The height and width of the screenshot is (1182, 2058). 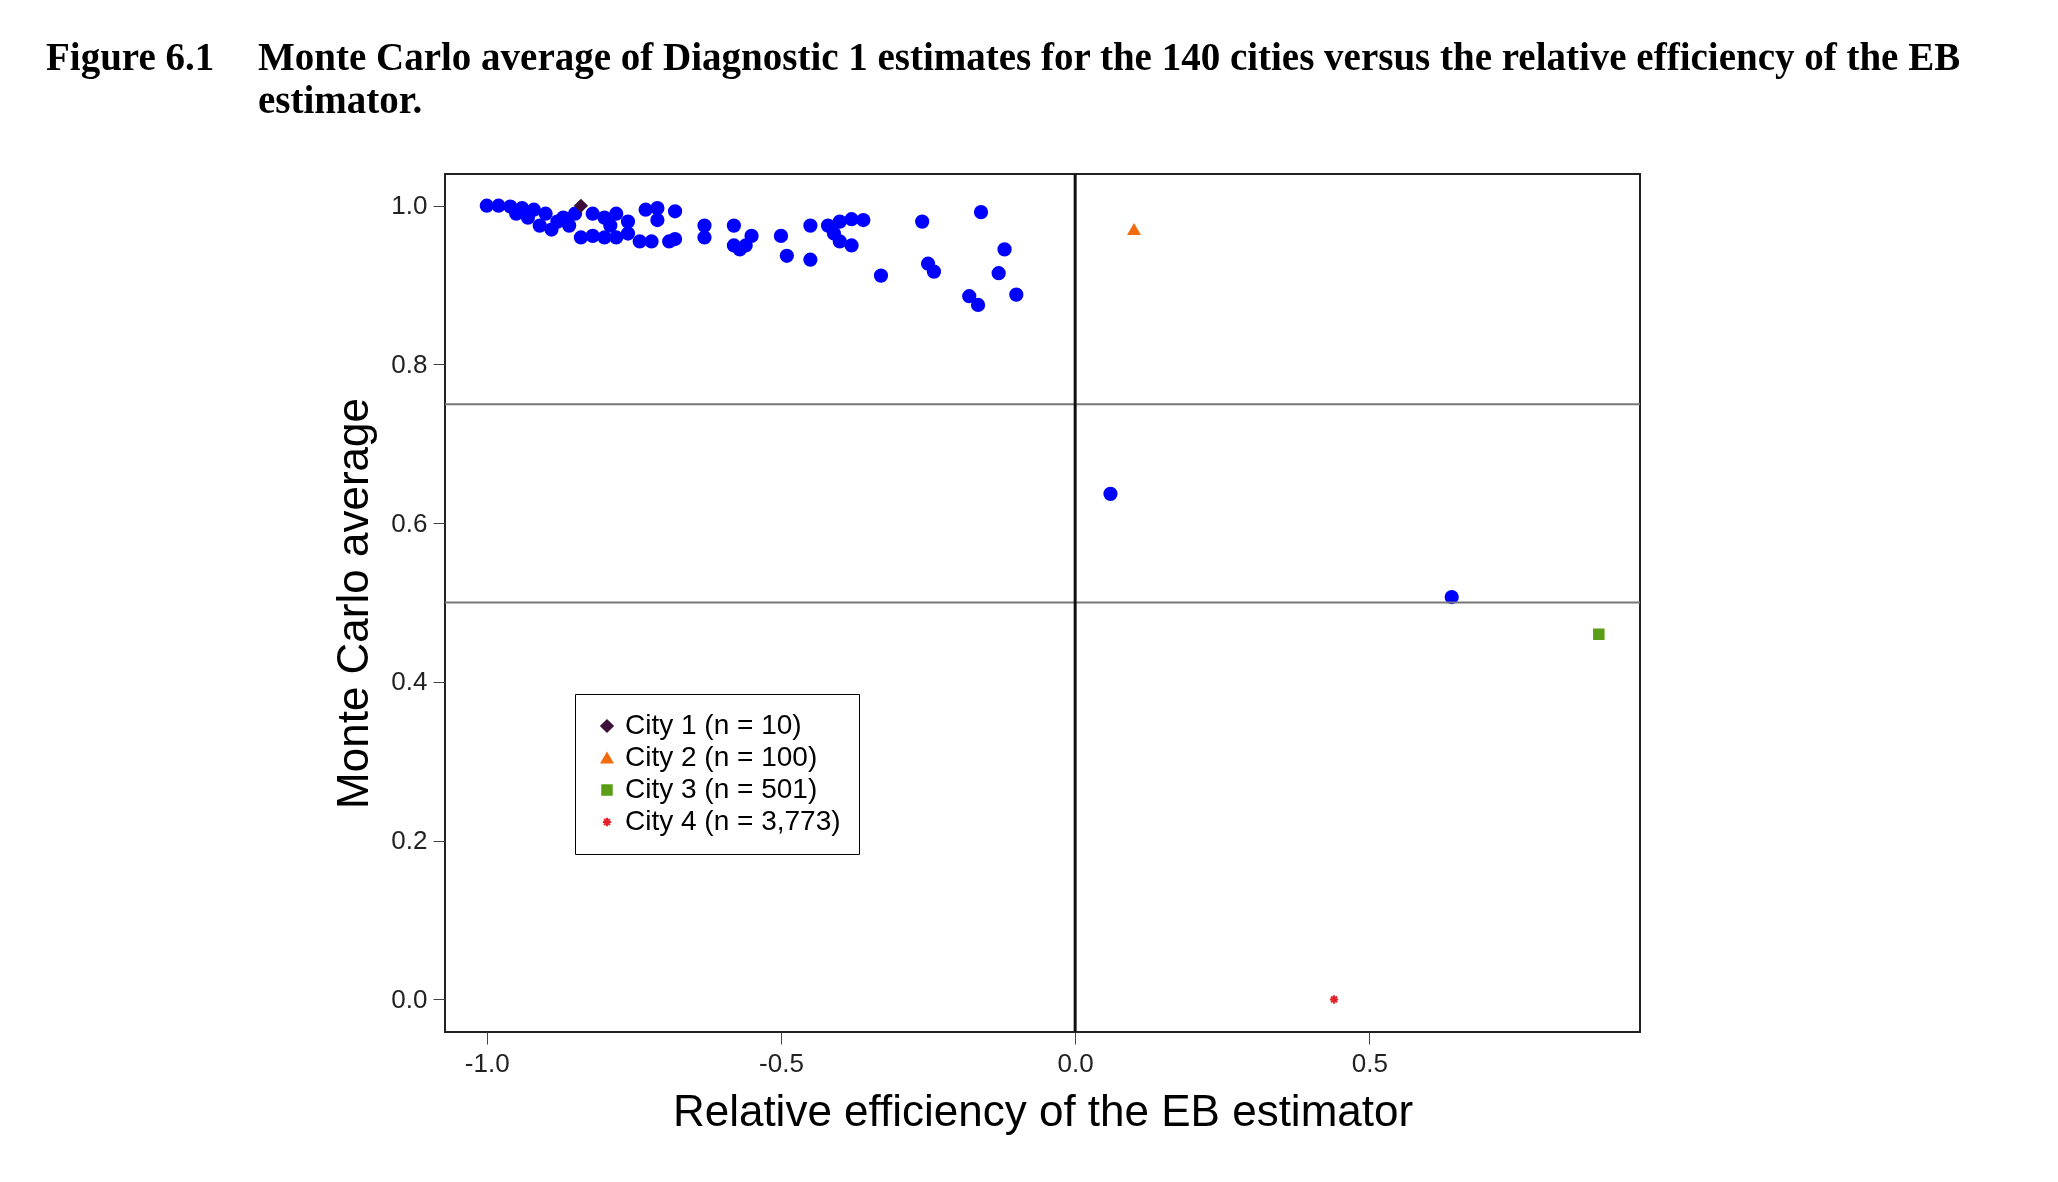 I want to click on legend-label: City 1 (n = 10), so click(x=713, y=724).